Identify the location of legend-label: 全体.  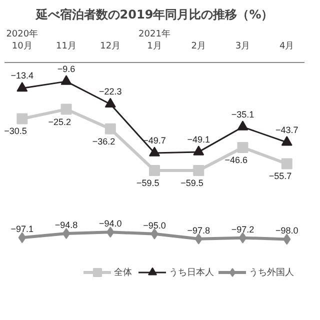
(123, 272).